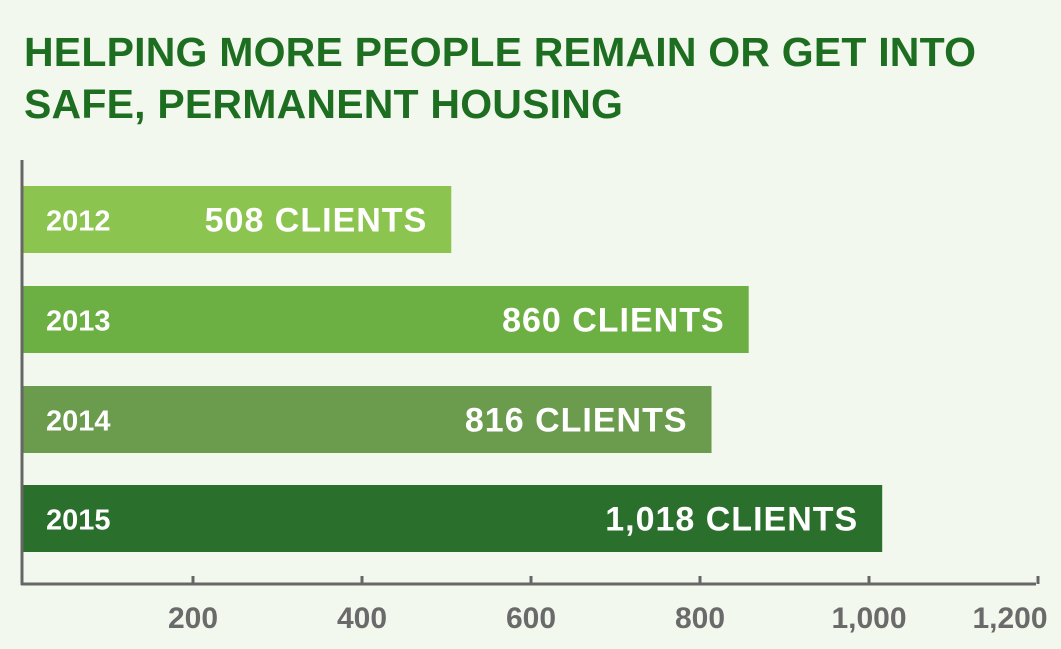 This screenshot has height=649, width=1061. Describe the element at coordinates (316, 221) in the screenshot. I see `value-label-2012: 508 CLIENTS` at that location.